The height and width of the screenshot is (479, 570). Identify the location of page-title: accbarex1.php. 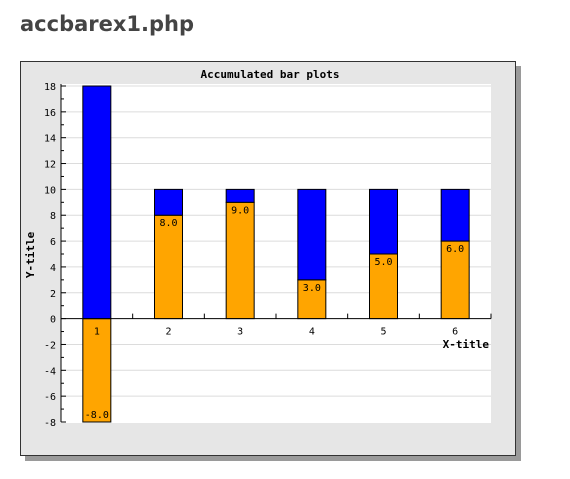
(107, 24).